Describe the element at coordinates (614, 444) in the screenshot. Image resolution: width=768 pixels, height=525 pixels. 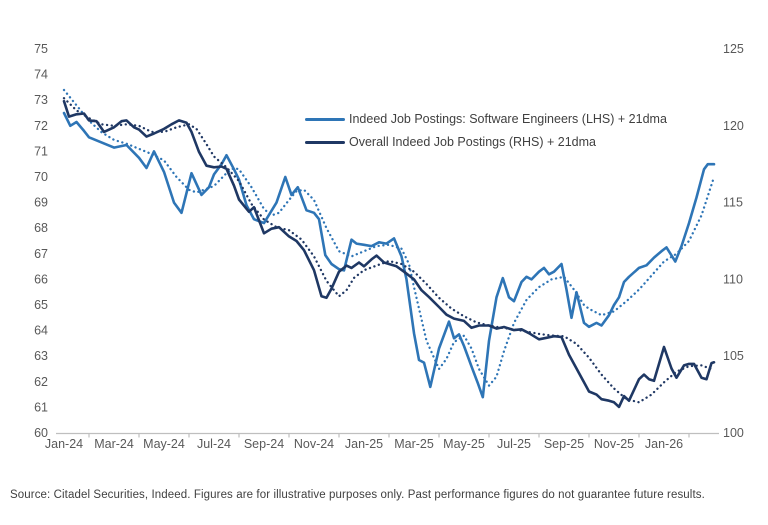
I see `x-axis-label: Nov-25` at that location.